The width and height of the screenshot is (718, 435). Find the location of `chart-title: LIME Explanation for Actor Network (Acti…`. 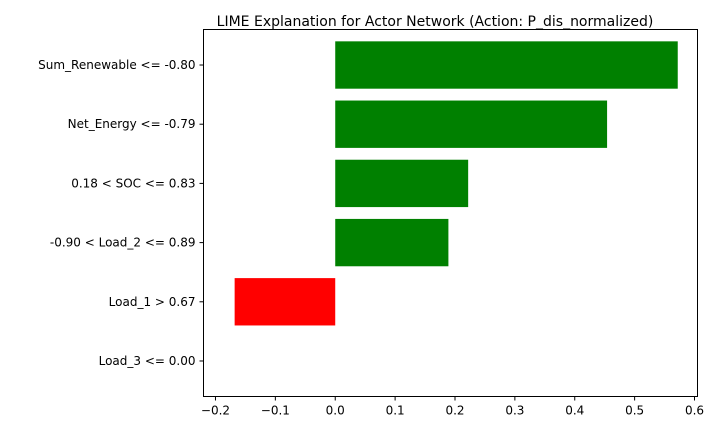

chart-title: LIME Explanation for Actor Network (Acti… is located at coordinates (435, 22).